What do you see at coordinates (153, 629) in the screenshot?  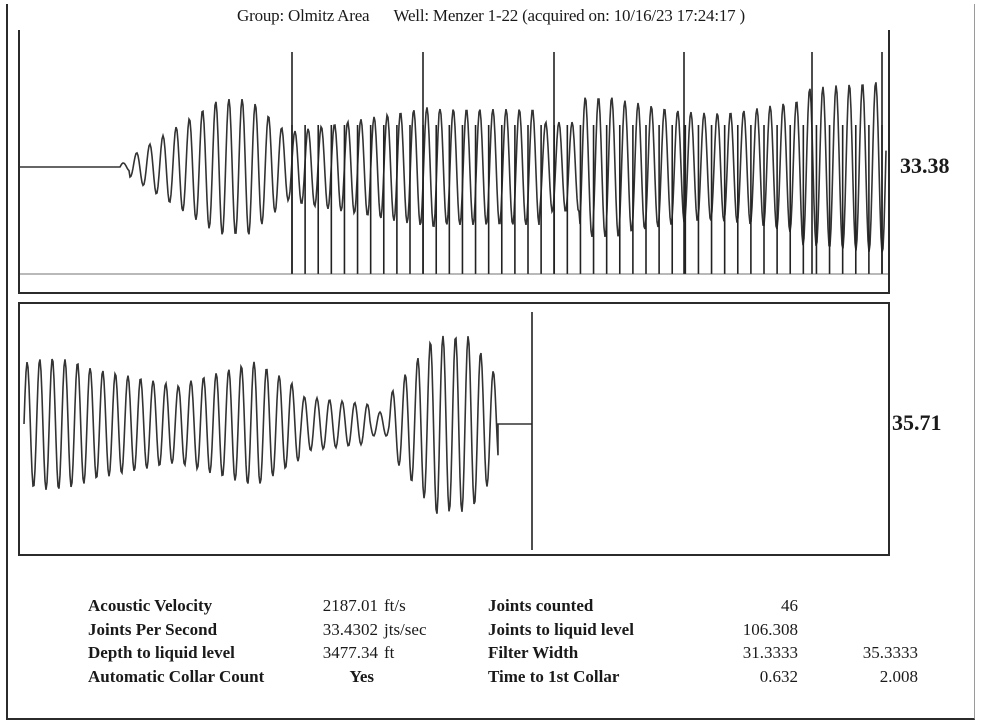 I see `stat-label: Joints Per Second` at bounding box center [153, 629].